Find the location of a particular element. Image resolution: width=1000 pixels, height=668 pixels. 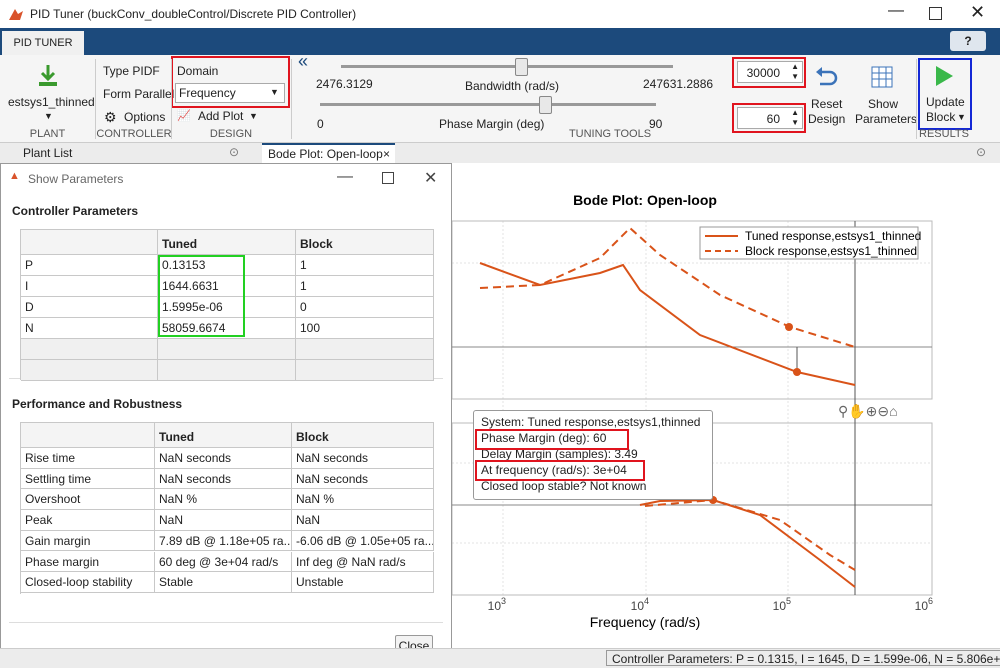

phase-value: 60 is located at coordinates (773, 119).